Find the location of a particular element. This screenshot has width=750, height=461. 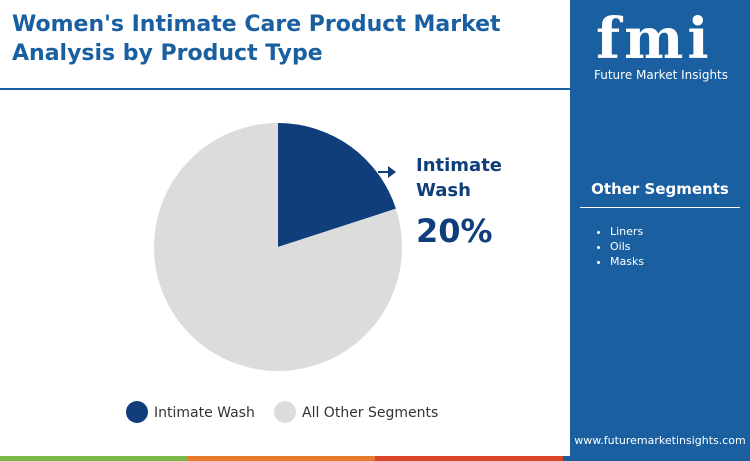

callout-label: Intimate Wash is located at coordinates (459, 178).